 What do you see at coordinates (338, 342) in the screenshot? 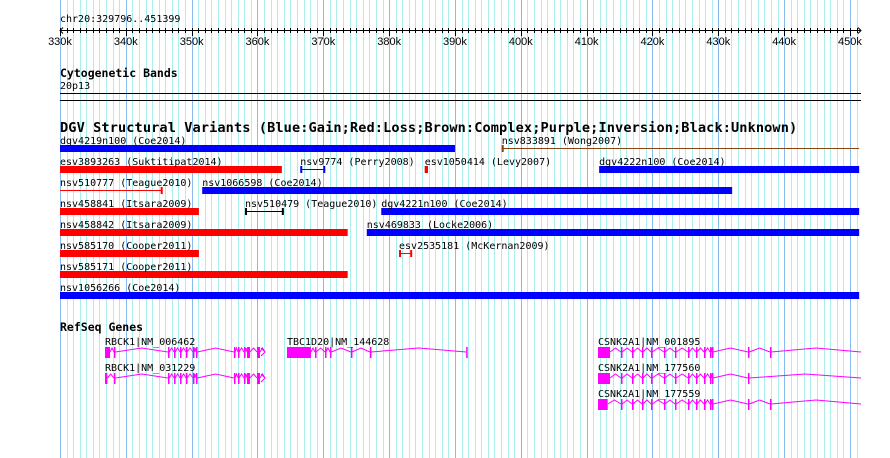
I see `gene-label: TBC1D20|NM_144628` at bounding box center [338, 342].